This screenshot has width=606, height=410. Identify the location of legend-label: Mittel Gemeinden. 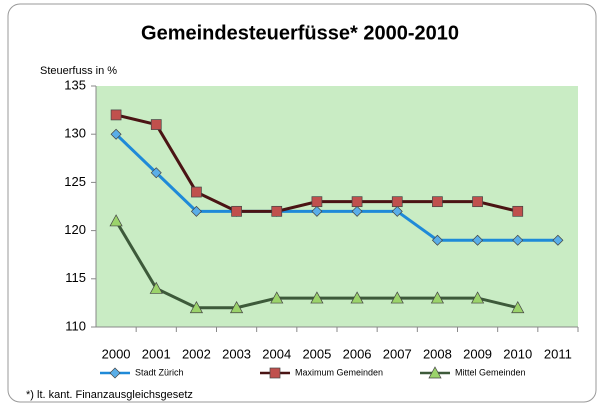
(490, 372).